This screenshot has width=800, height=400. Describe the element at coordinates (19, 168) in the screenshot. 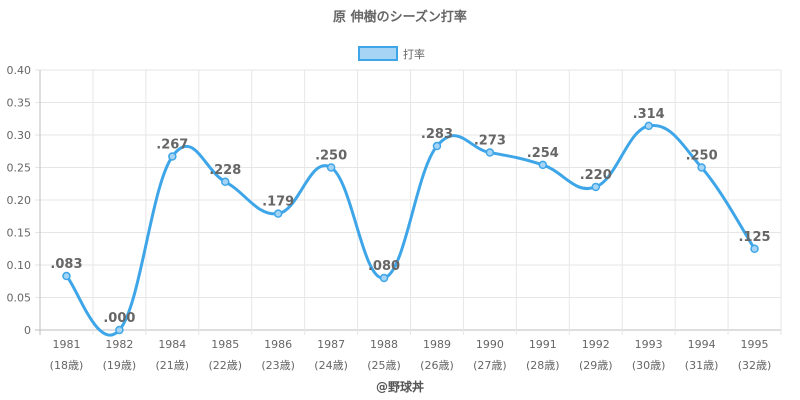

I see `y-tick-label: 0.25` at that location.